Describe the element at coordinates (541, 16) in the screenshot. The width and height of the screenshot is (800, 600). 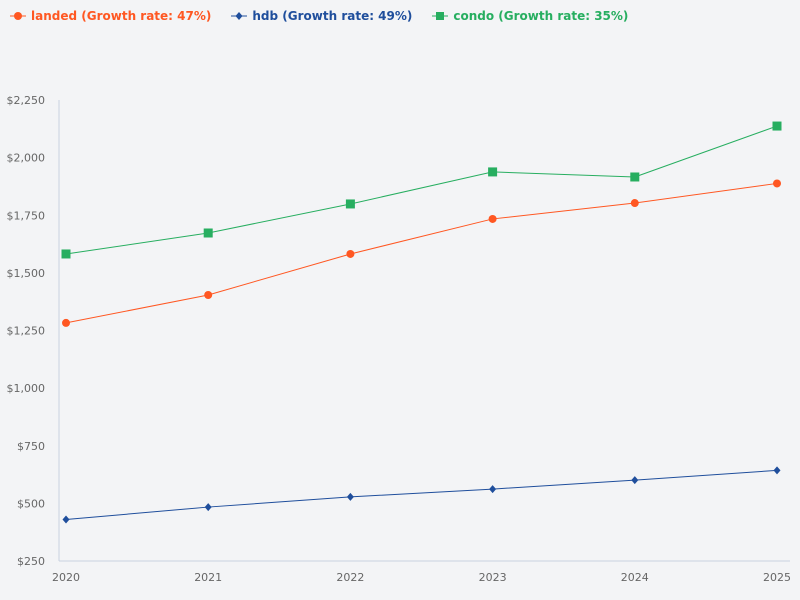
I see `legend-label: condo (Growth rate: 35%)` at that location.